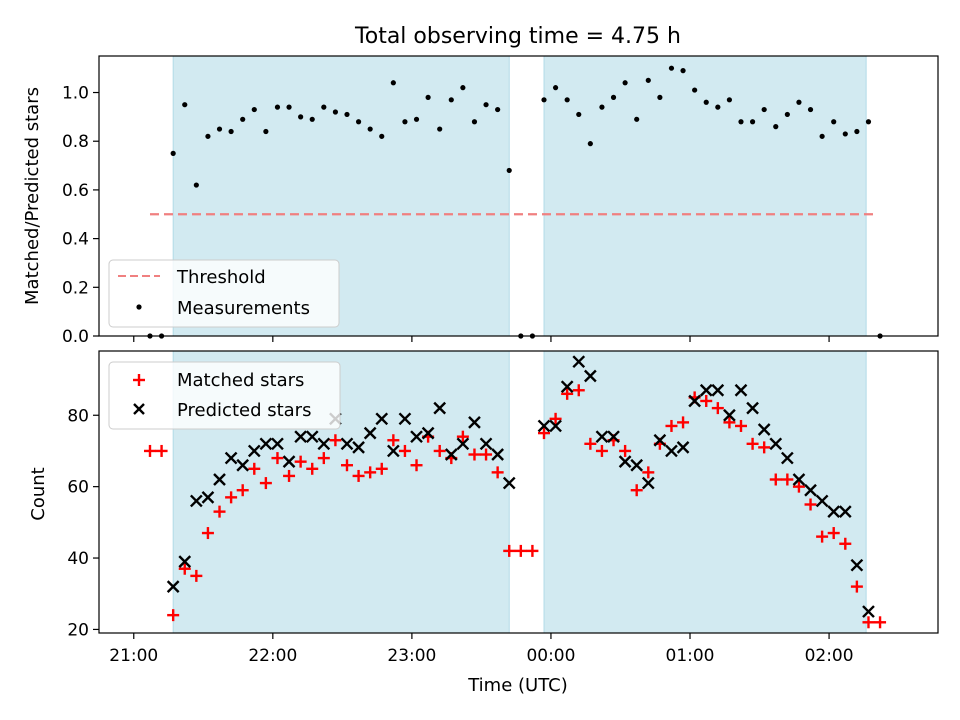  What do you see at coordinates (244, 410) in the screenshot?
I see `predicted-legend-label: Predicted stars` at bounding box center [244, 410].